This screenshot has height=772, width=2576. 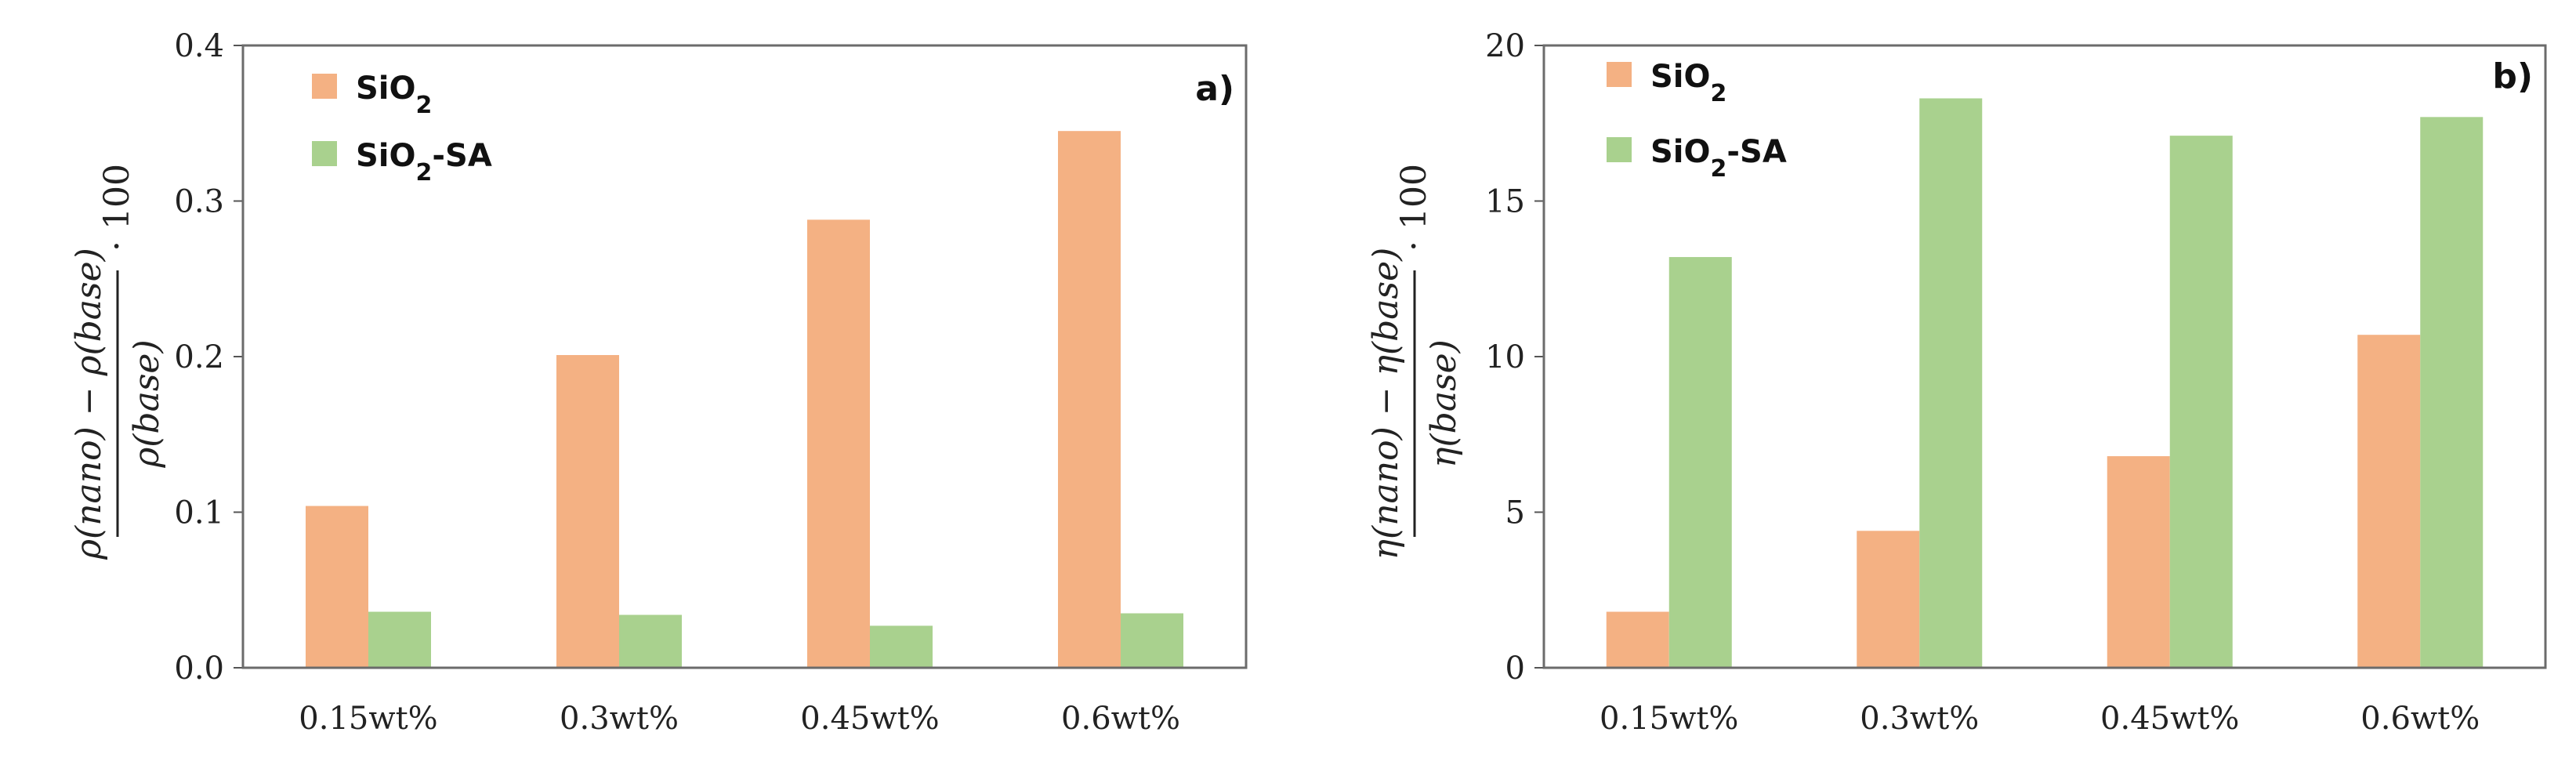 What do you see at coordinates (1505, 46) in the screenshot?
I see `y-tick-label: 20` at bounding box center [1505, 46].